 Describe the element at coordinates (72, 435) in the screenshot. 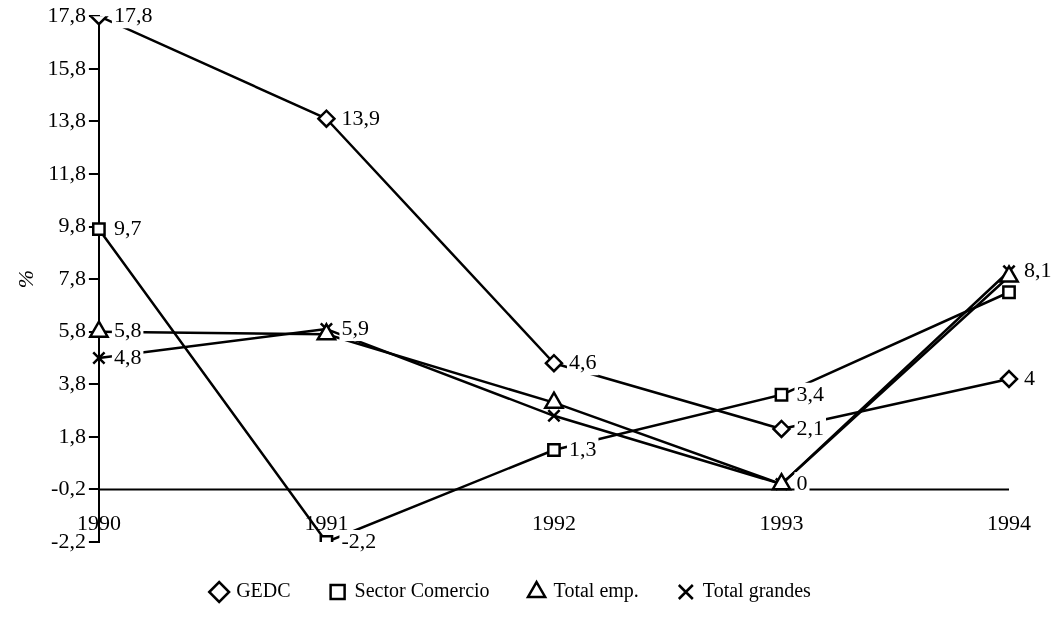

I see `y-tick-label: 1,8` at that location.